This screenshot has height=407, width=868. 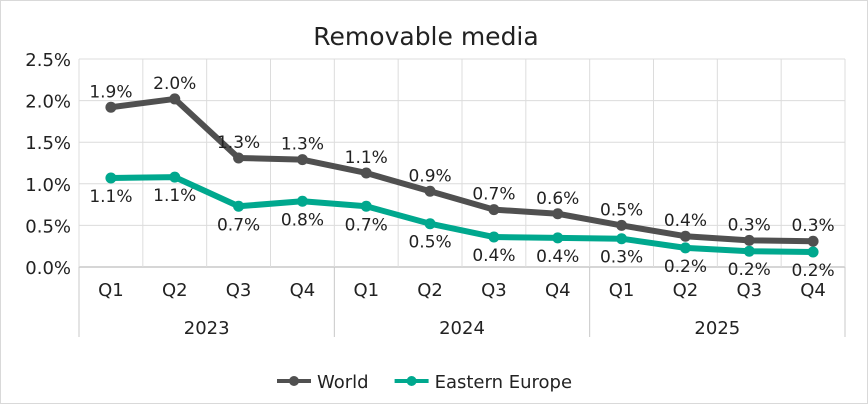 I want to click on group-label: 2023, so click(x=207, y=328).